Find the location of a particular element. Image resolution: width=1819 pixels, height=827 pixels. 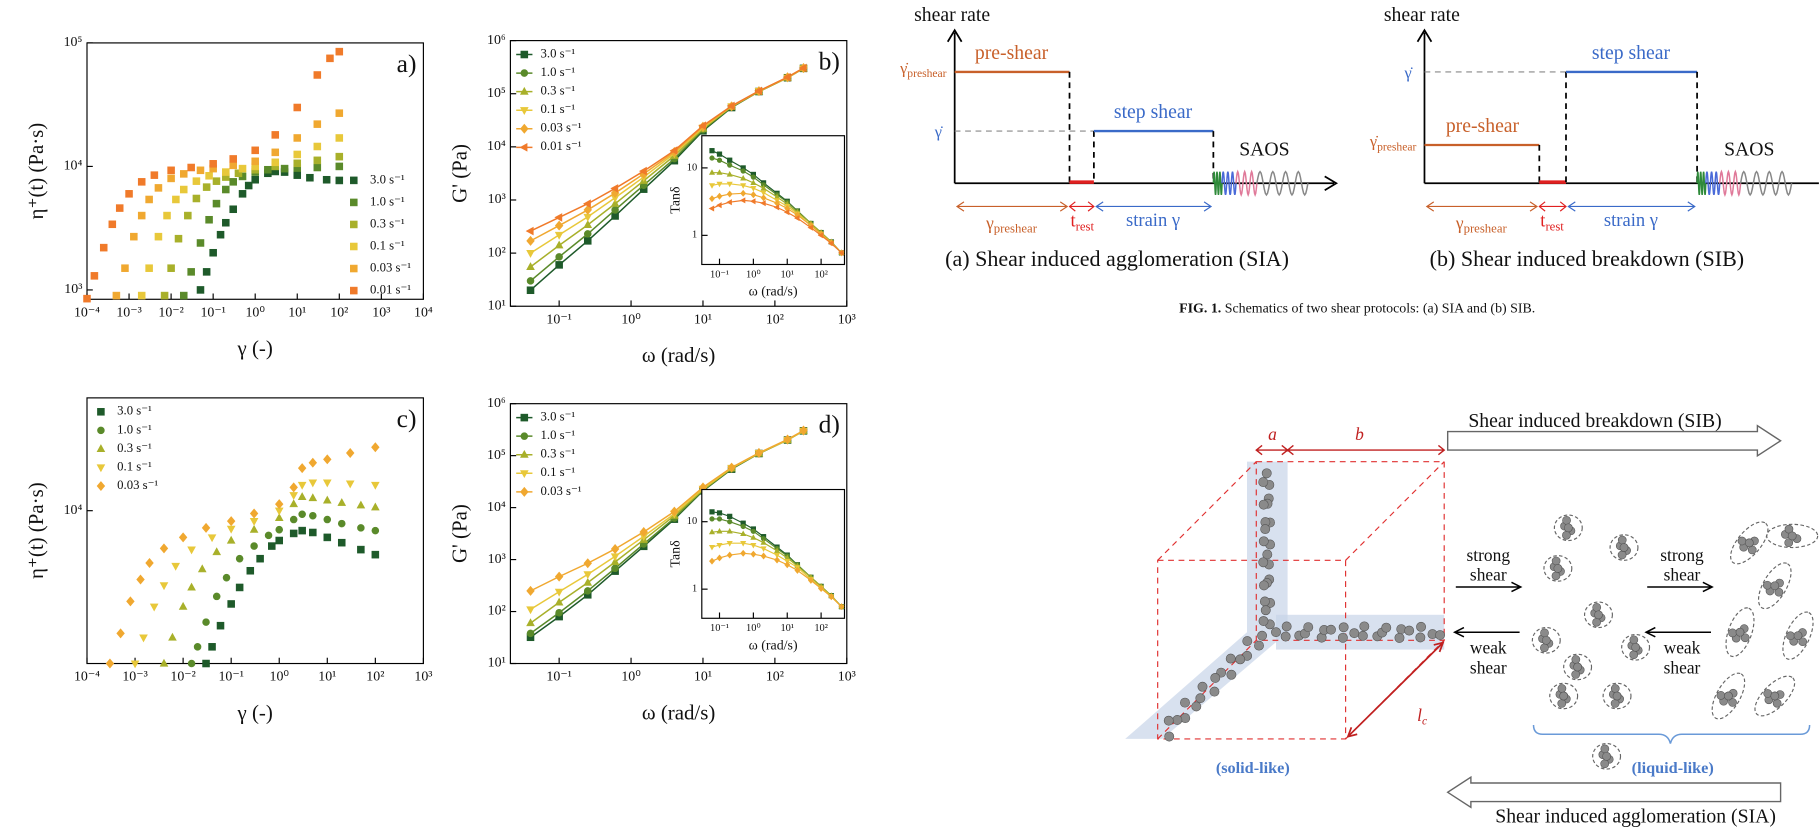

span-label: γpreshear is located at coordinates (1481, 224).